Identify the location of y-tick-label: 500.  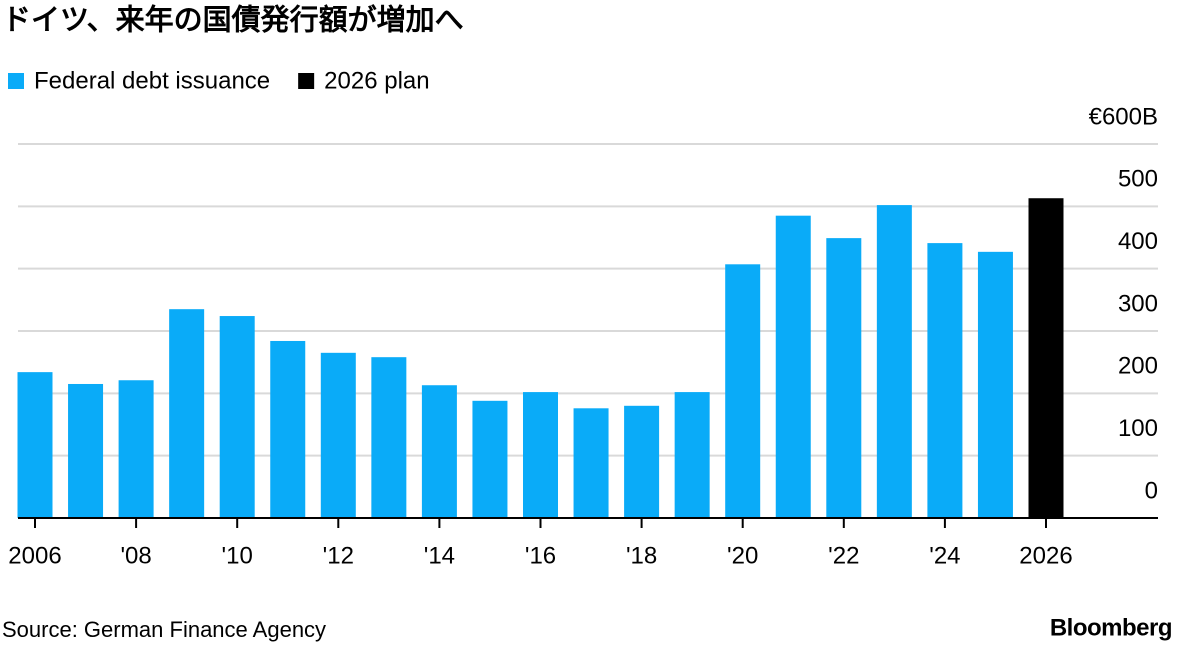
(1138, 179).